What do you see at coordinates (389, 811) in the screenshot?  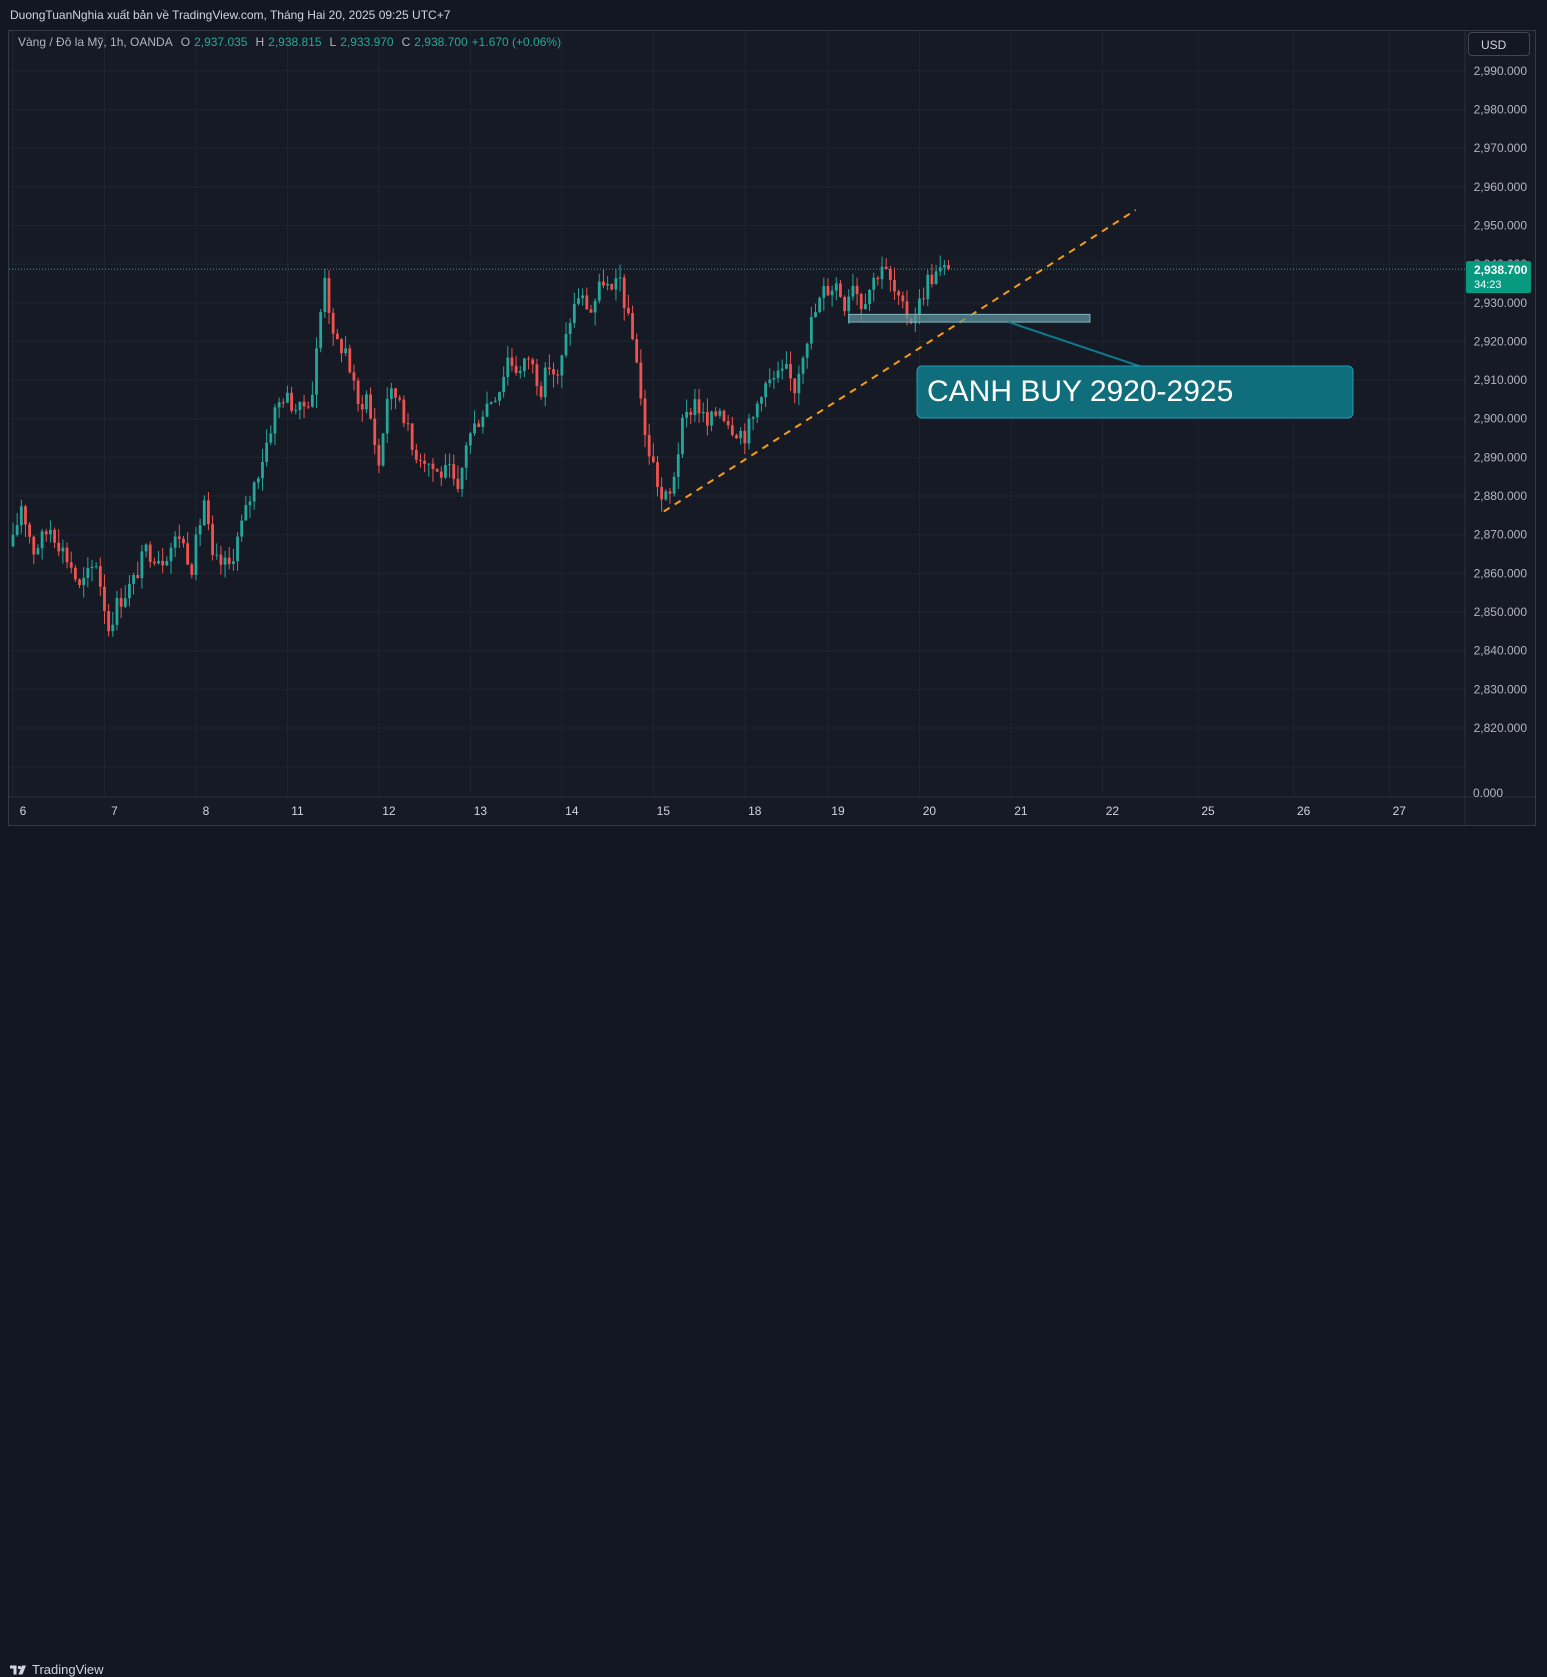 I see `x-tick-label: 12` at bounding box center [389, 811].